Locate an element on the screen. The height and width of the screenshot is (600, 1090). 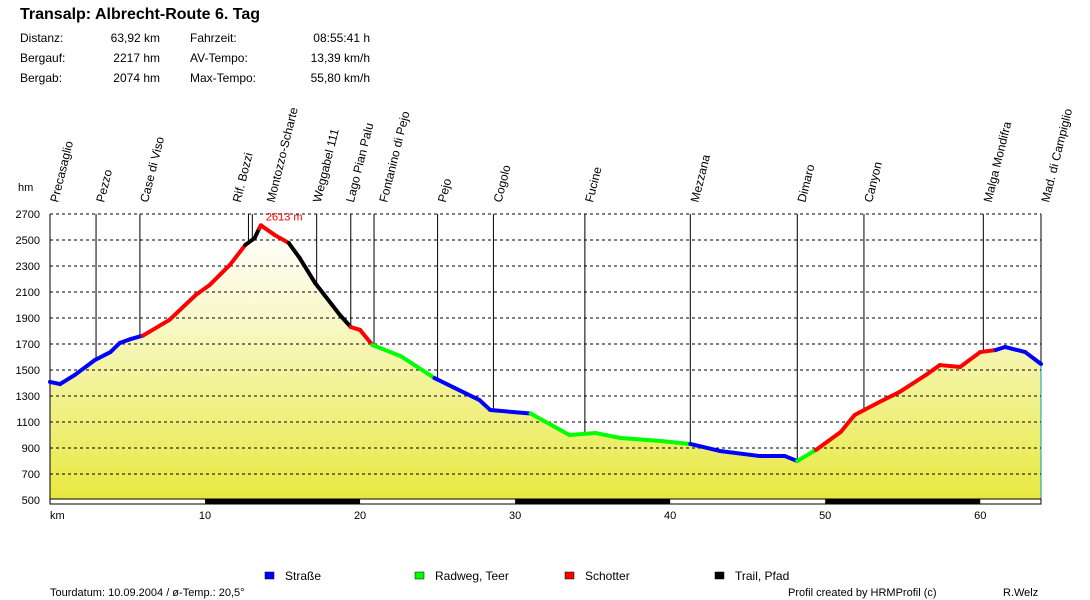
legend-label-trail: Trail, Pfad is located at coordinates (762, 576).